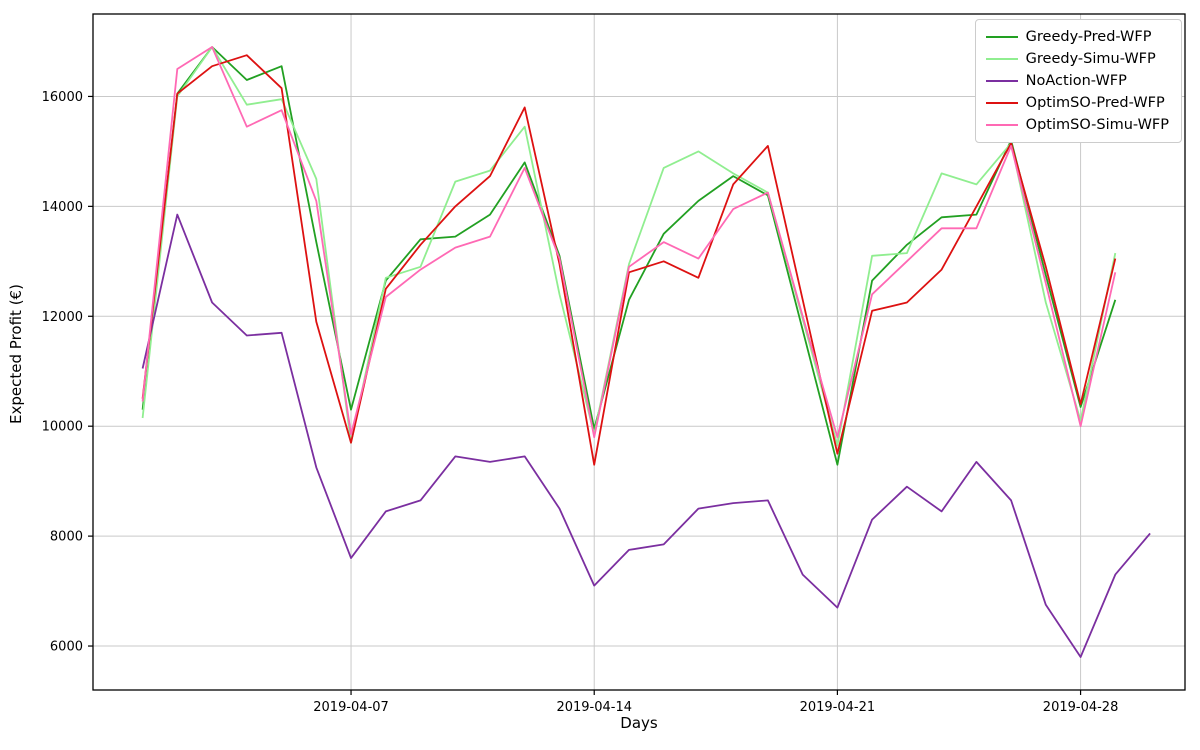 The height and width of the screenshot is (750, 1200). I want to click on legend-label: NoAction-WFP, so click(1076, 81).